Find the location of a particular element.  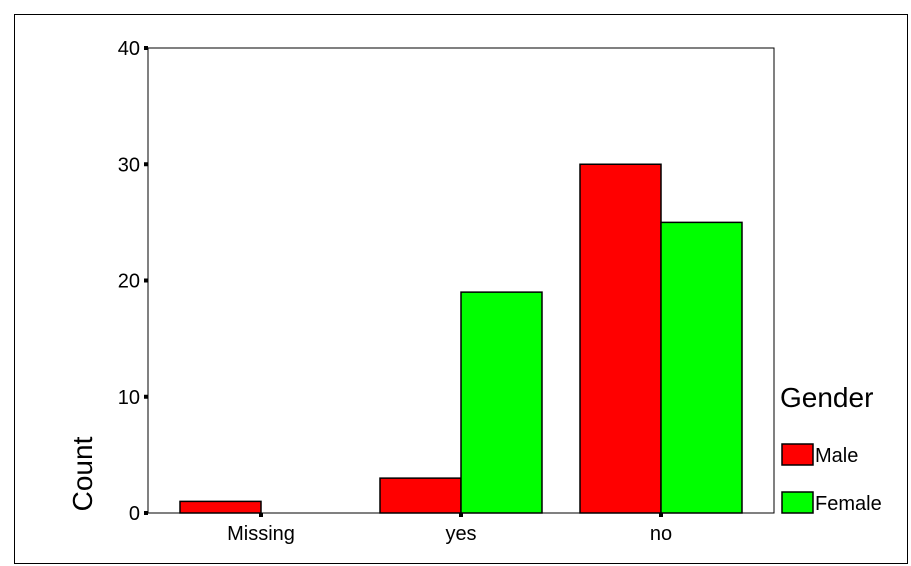

x-axis: Missing yes no is located at coordinates (449, 529).